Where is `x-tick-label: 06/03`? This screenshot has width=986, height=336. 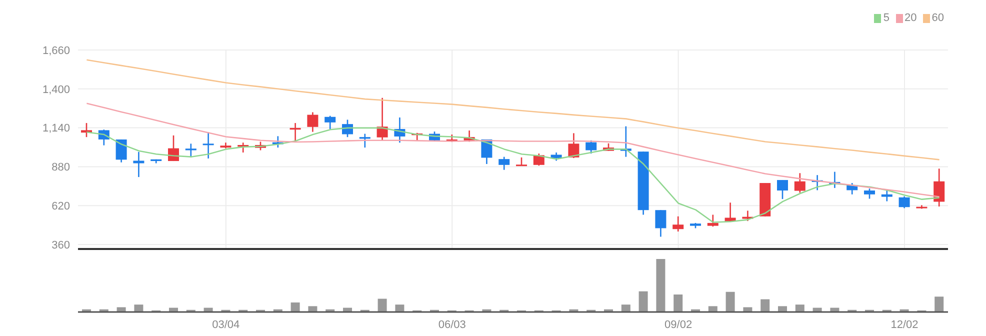
x-tick-label: 06/03 is located at coordinates (452, 324).